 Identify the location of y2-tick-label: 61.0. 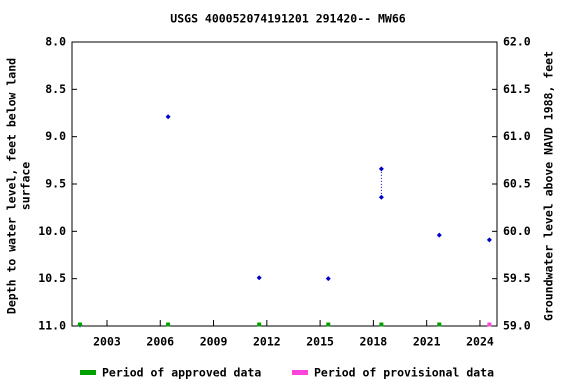
(517, 136).